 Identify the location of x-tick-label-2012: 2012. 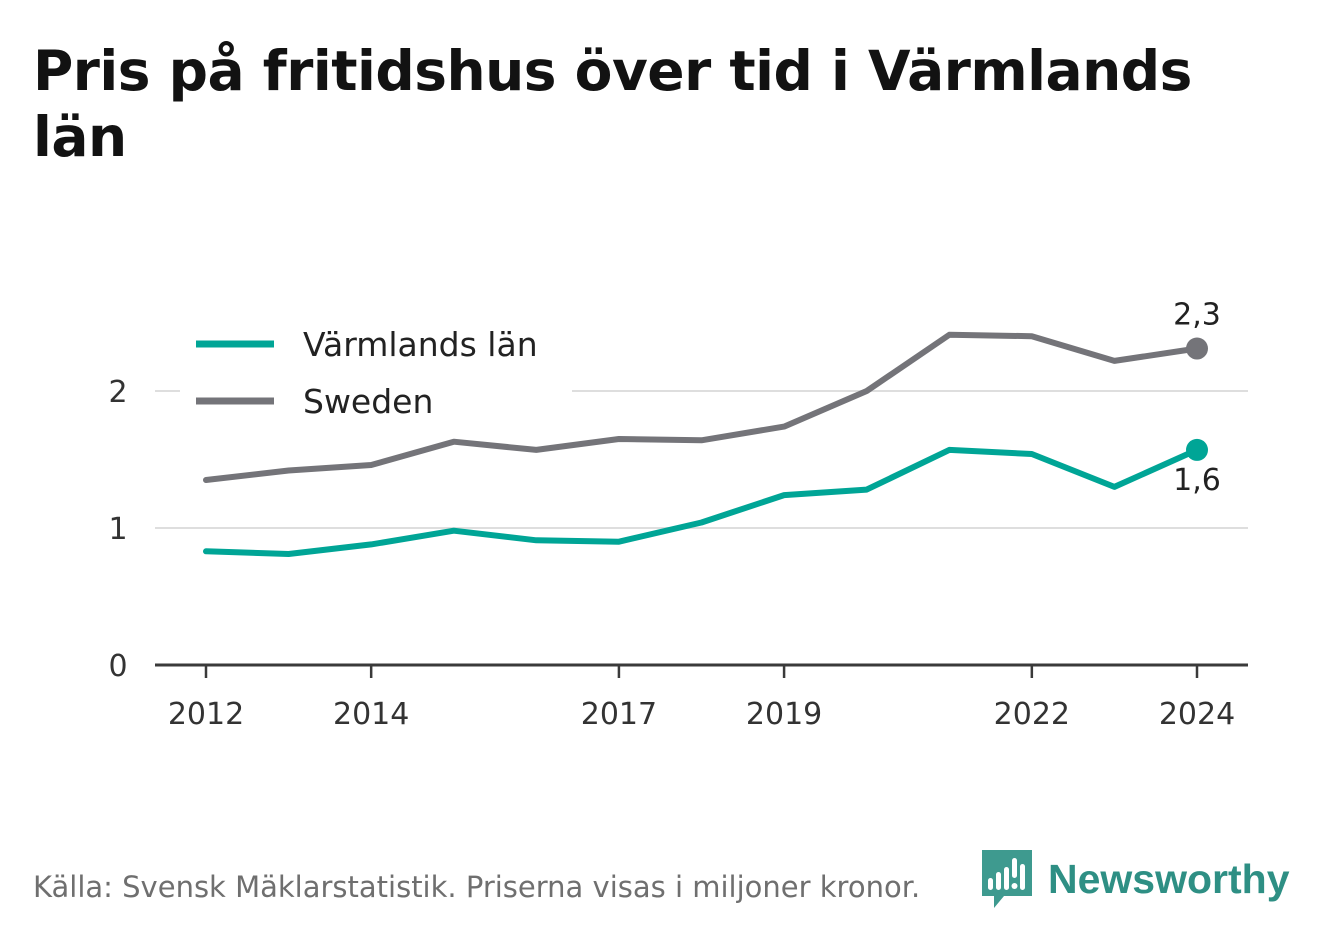
(206, 714).